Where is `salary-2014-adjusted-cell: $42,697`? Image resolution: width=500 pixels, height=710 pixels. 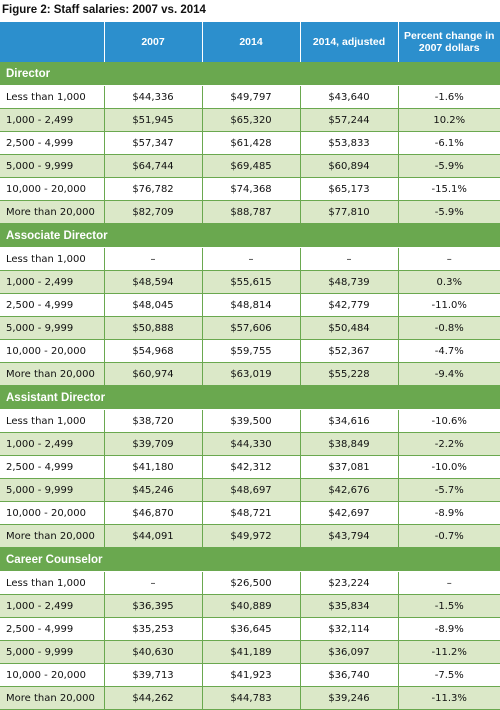 salary-2014-adjusted-cell: $42,697 is located at coordinates (349, 513).